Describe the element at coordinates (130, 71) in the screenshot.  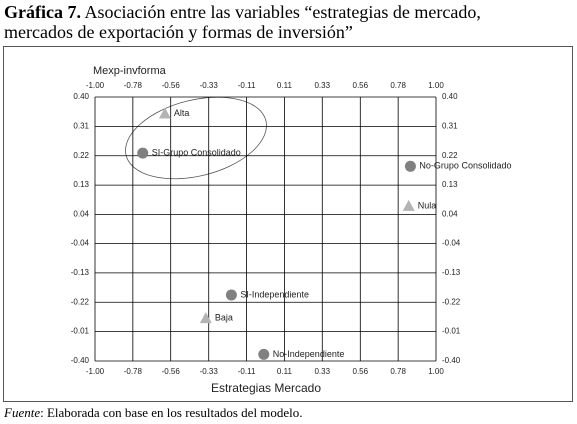
I see `y-axis-label: Mexp-invforma` at that location.